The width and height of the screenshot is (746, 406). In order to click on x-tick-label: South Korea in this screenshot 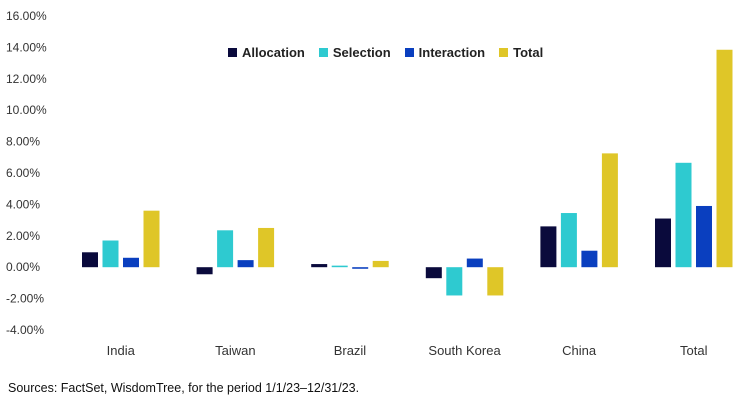, I will do `click(464, 350)`.